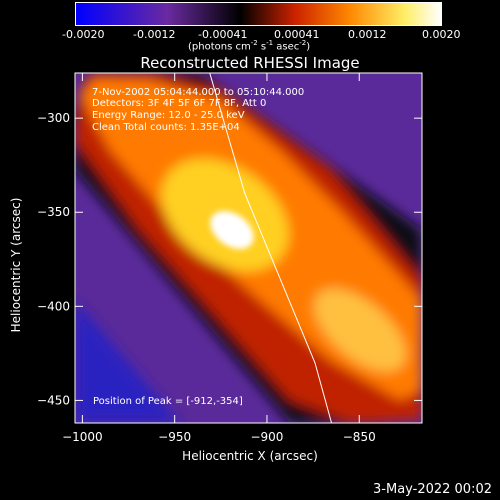 This screenshot has height=500, width=500. Describe the element at coordinates (441, 34) in the screenshot. I see `colorbar-tick-label: 0.0020` at that location.